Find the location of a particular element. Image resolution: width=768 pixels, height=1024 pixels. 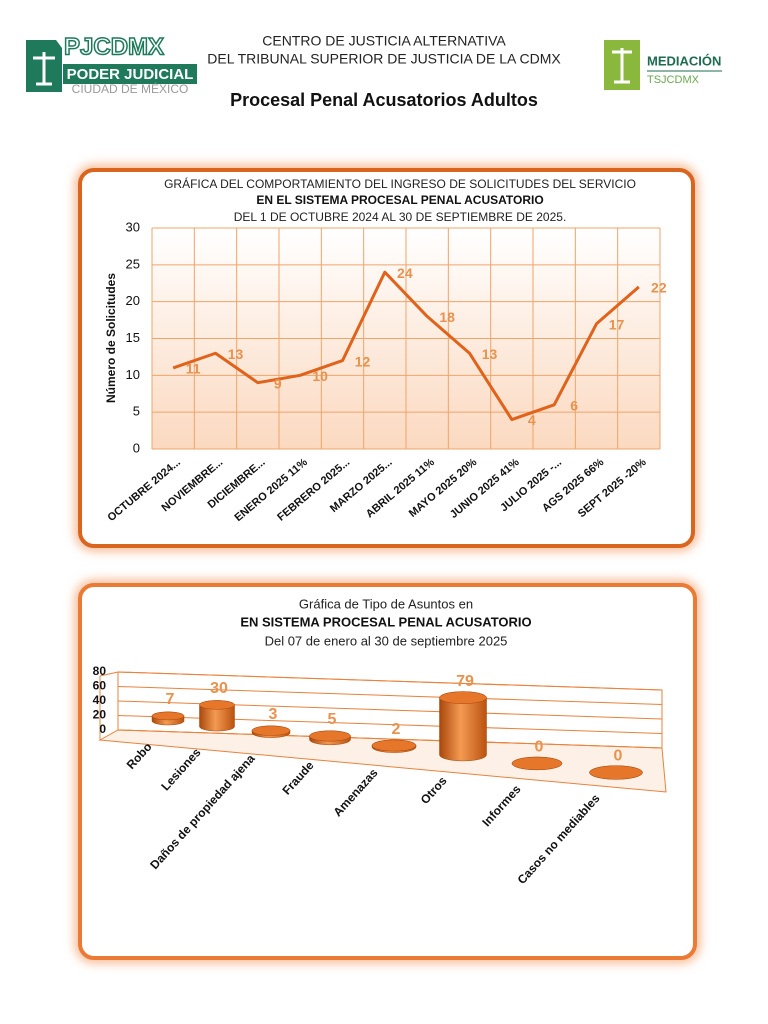

data-label: 30 is located at coordinates (219, 688).